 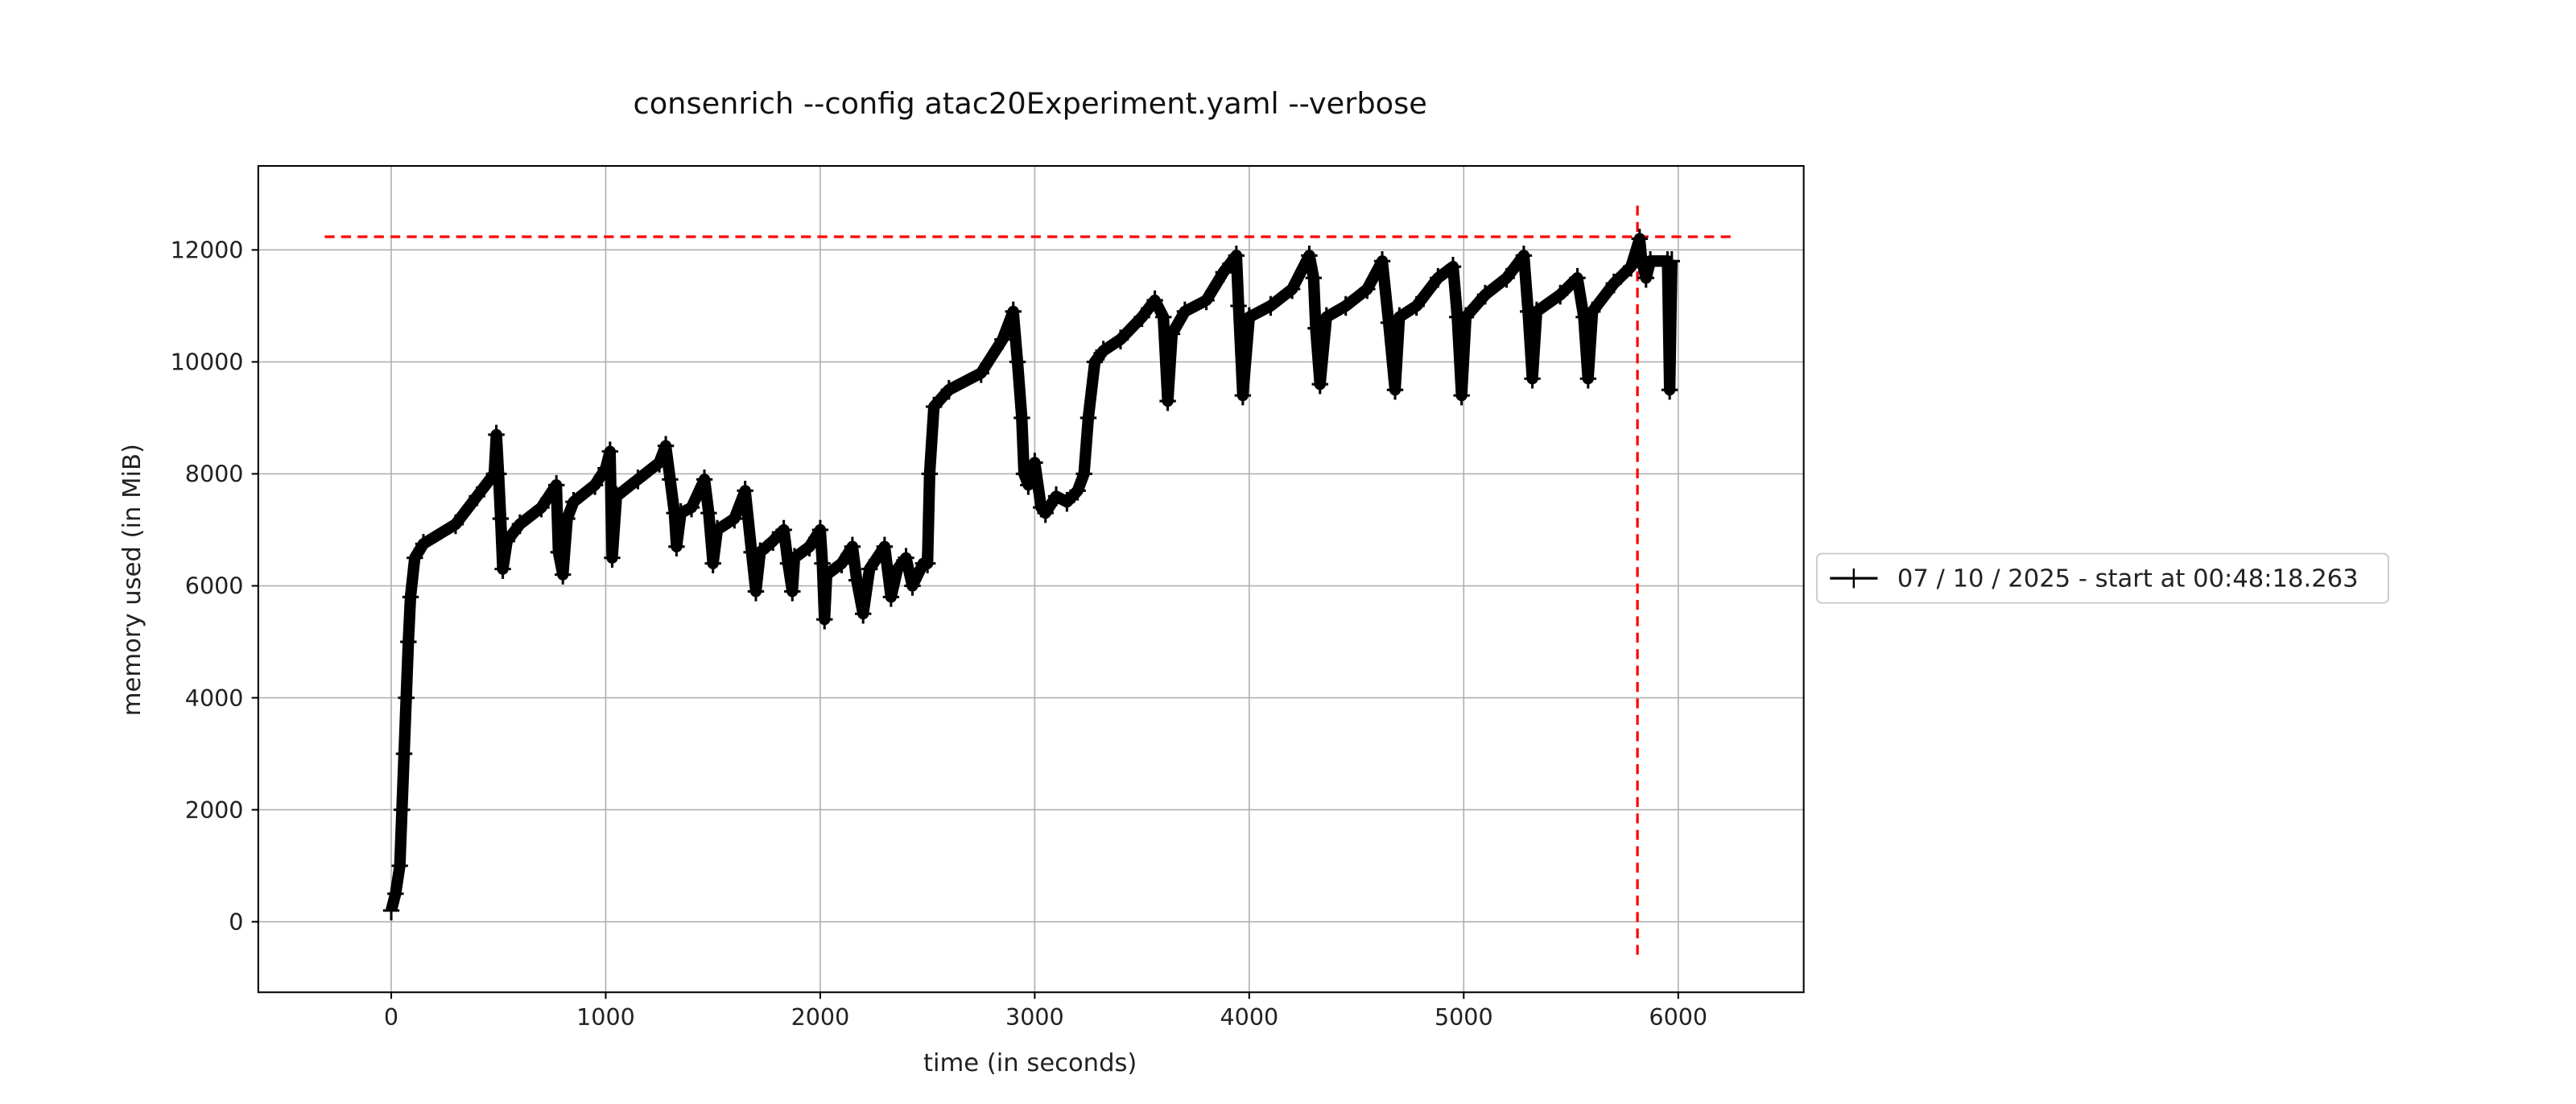 What do you see at coordinates (214, 586) in the screenshot?
I see `y-tick-label: 6000` at bounding box center [214, 586].